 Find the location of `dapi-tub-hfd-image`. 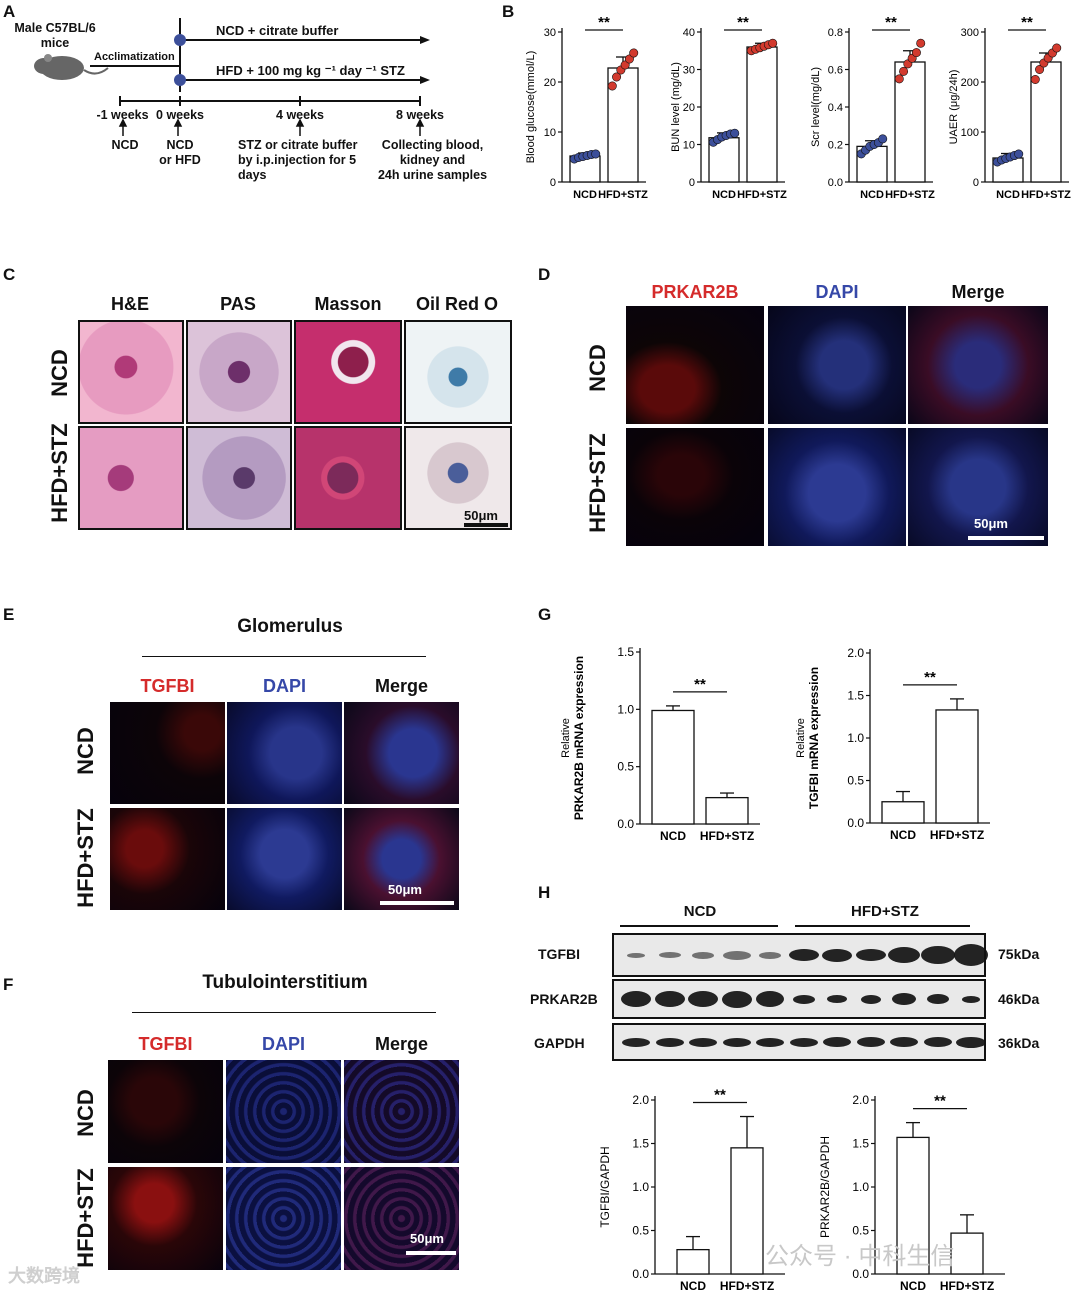

dapi-tub-hfd-image is located at coordinates (283, 1218).